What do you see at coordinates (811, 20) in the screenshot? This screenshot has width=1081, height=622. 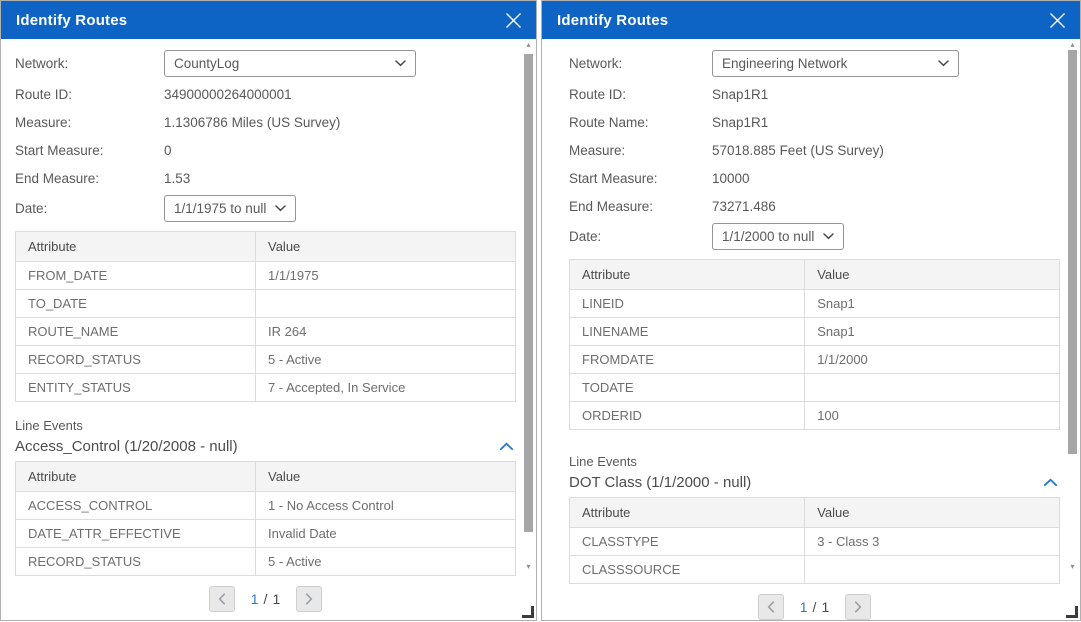 I see `dialog-titlebar: Identify Routes` at bounding box center [811, 20].